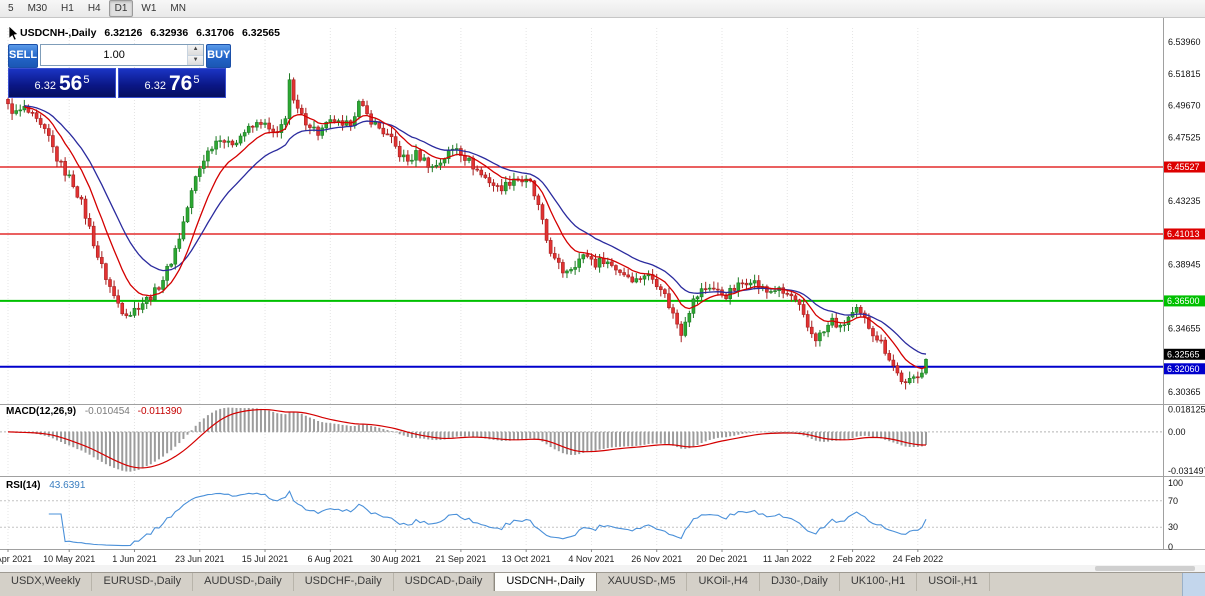 This screenshot has height=596, width=1205. What do you see at coordinates (134, 559) in the screenshot?
I see `svg-text: 1 Jun 2021` at bounding box center [134, 559].